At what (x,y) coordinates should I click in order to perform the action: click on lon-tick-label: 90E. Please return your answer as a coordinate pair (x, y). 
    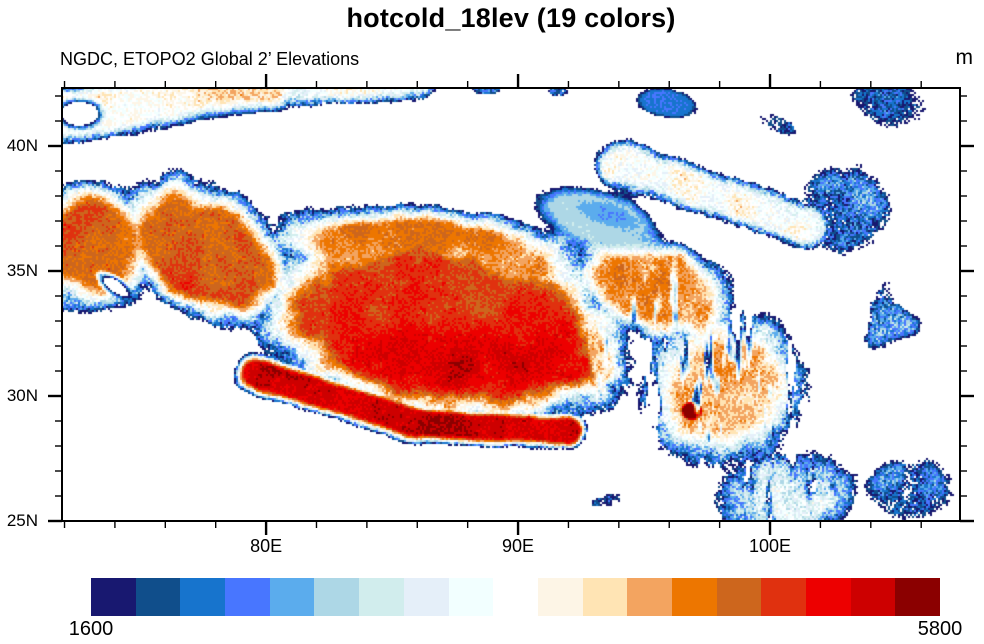
    Looking at the image, I should click on (518, 546).